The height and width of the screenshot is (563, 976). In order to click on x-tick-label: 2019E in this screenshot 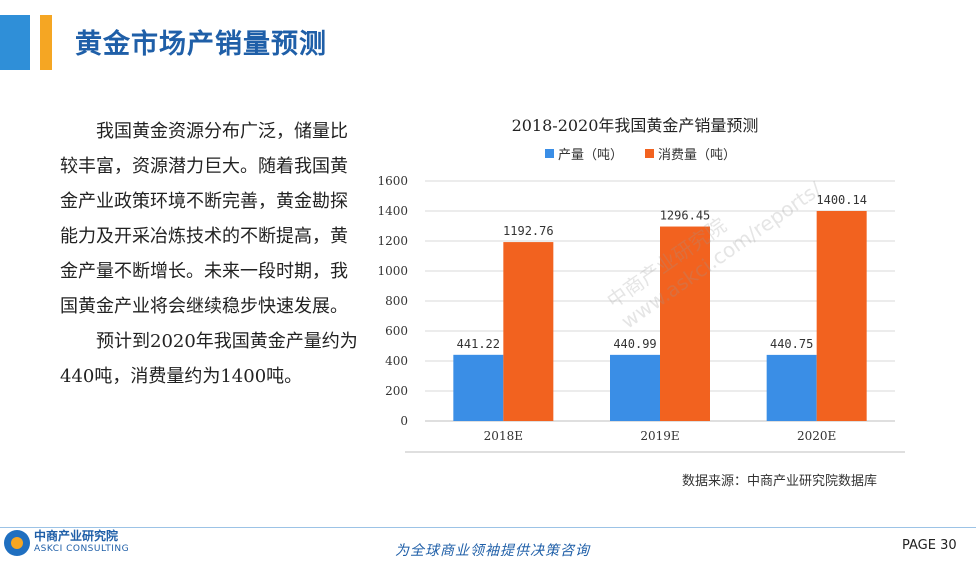, I will do `click(659, 436)`.